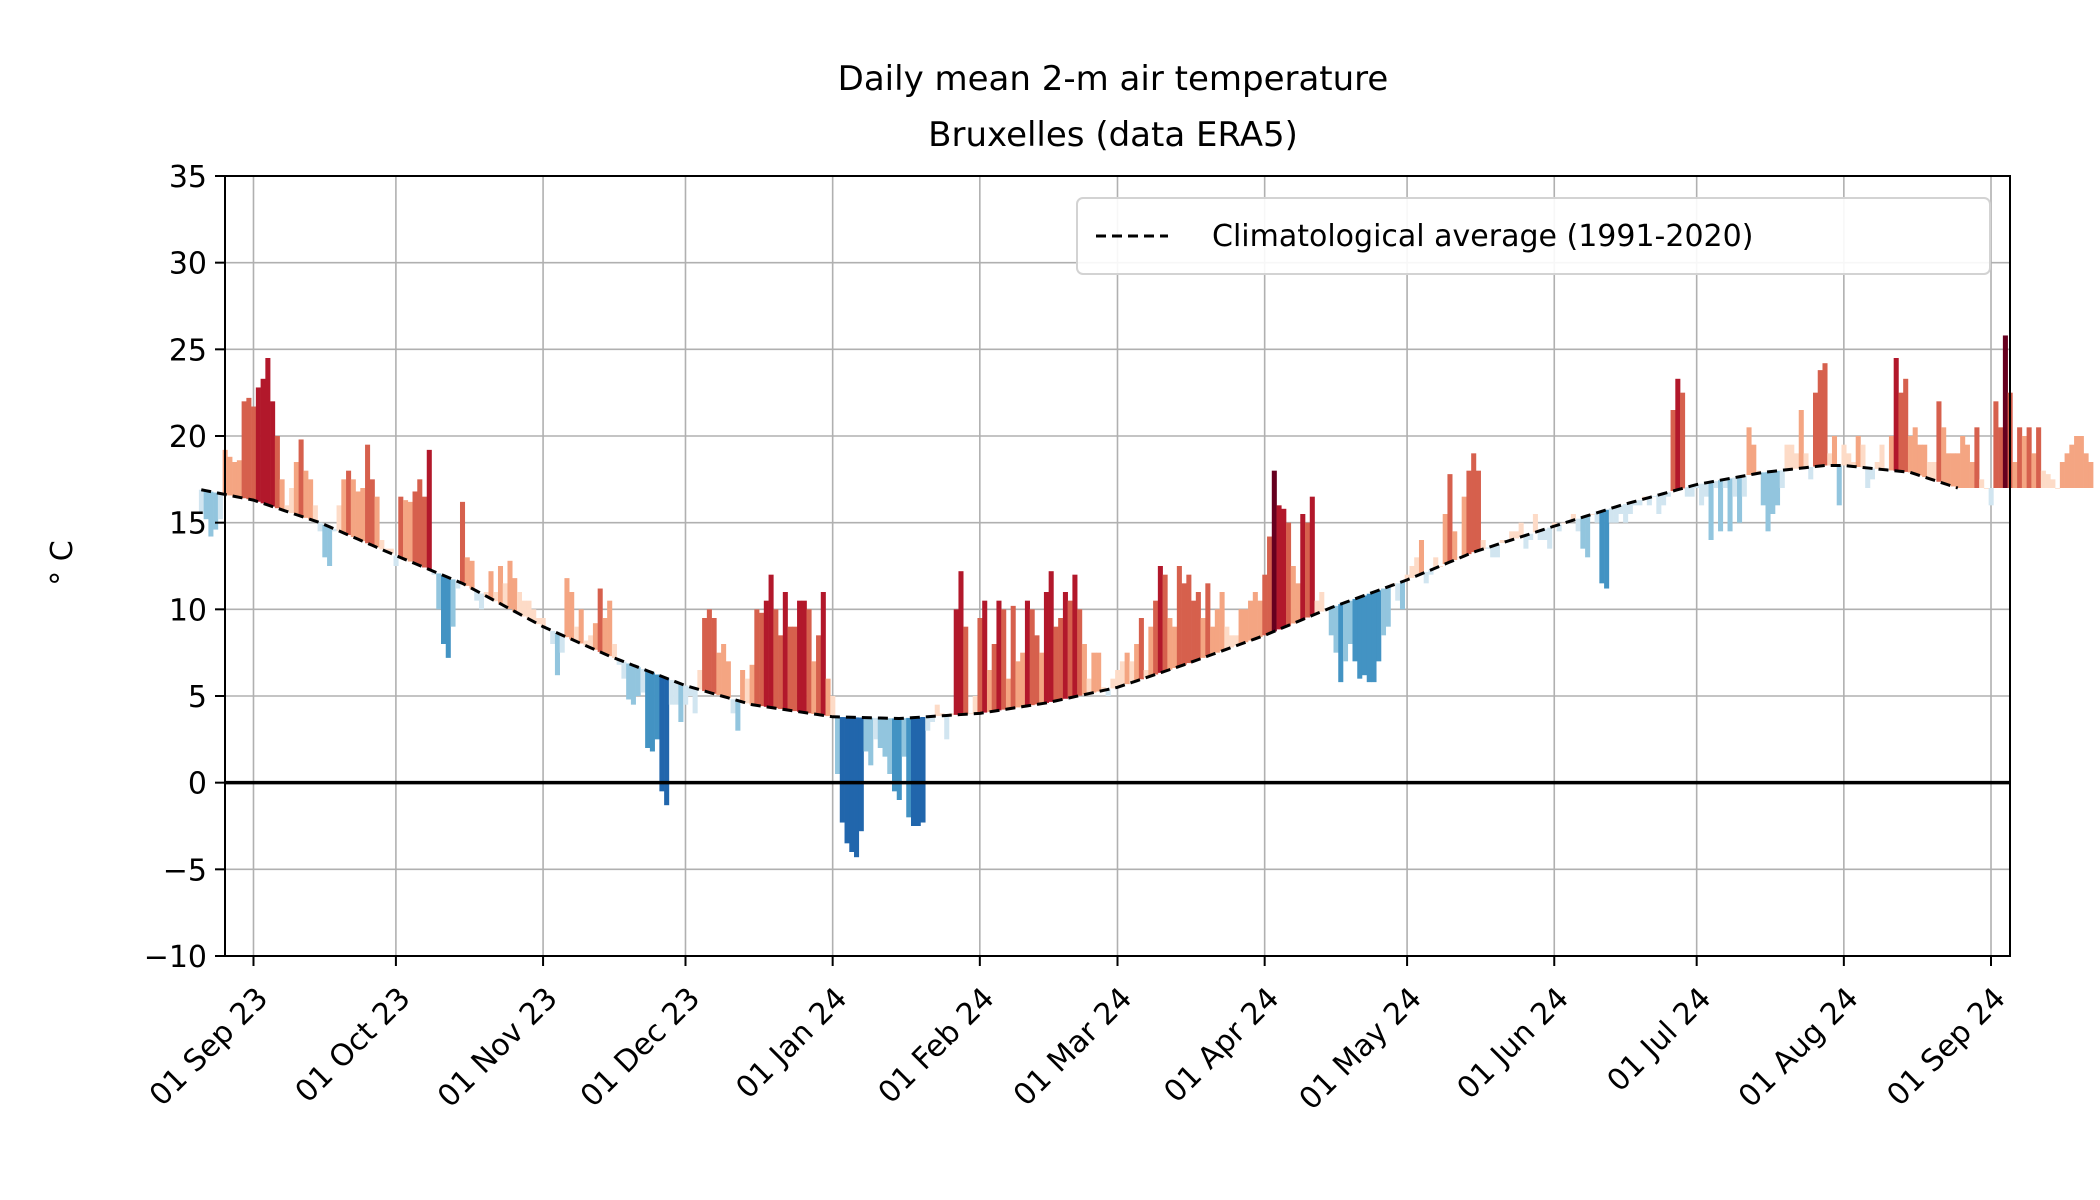 Image resolution: width=2100 pixels, height=1200 pixels. Describe the element at coordinates (188, 610) in the screenshot. I see `y-tick-label: 10` at that location.